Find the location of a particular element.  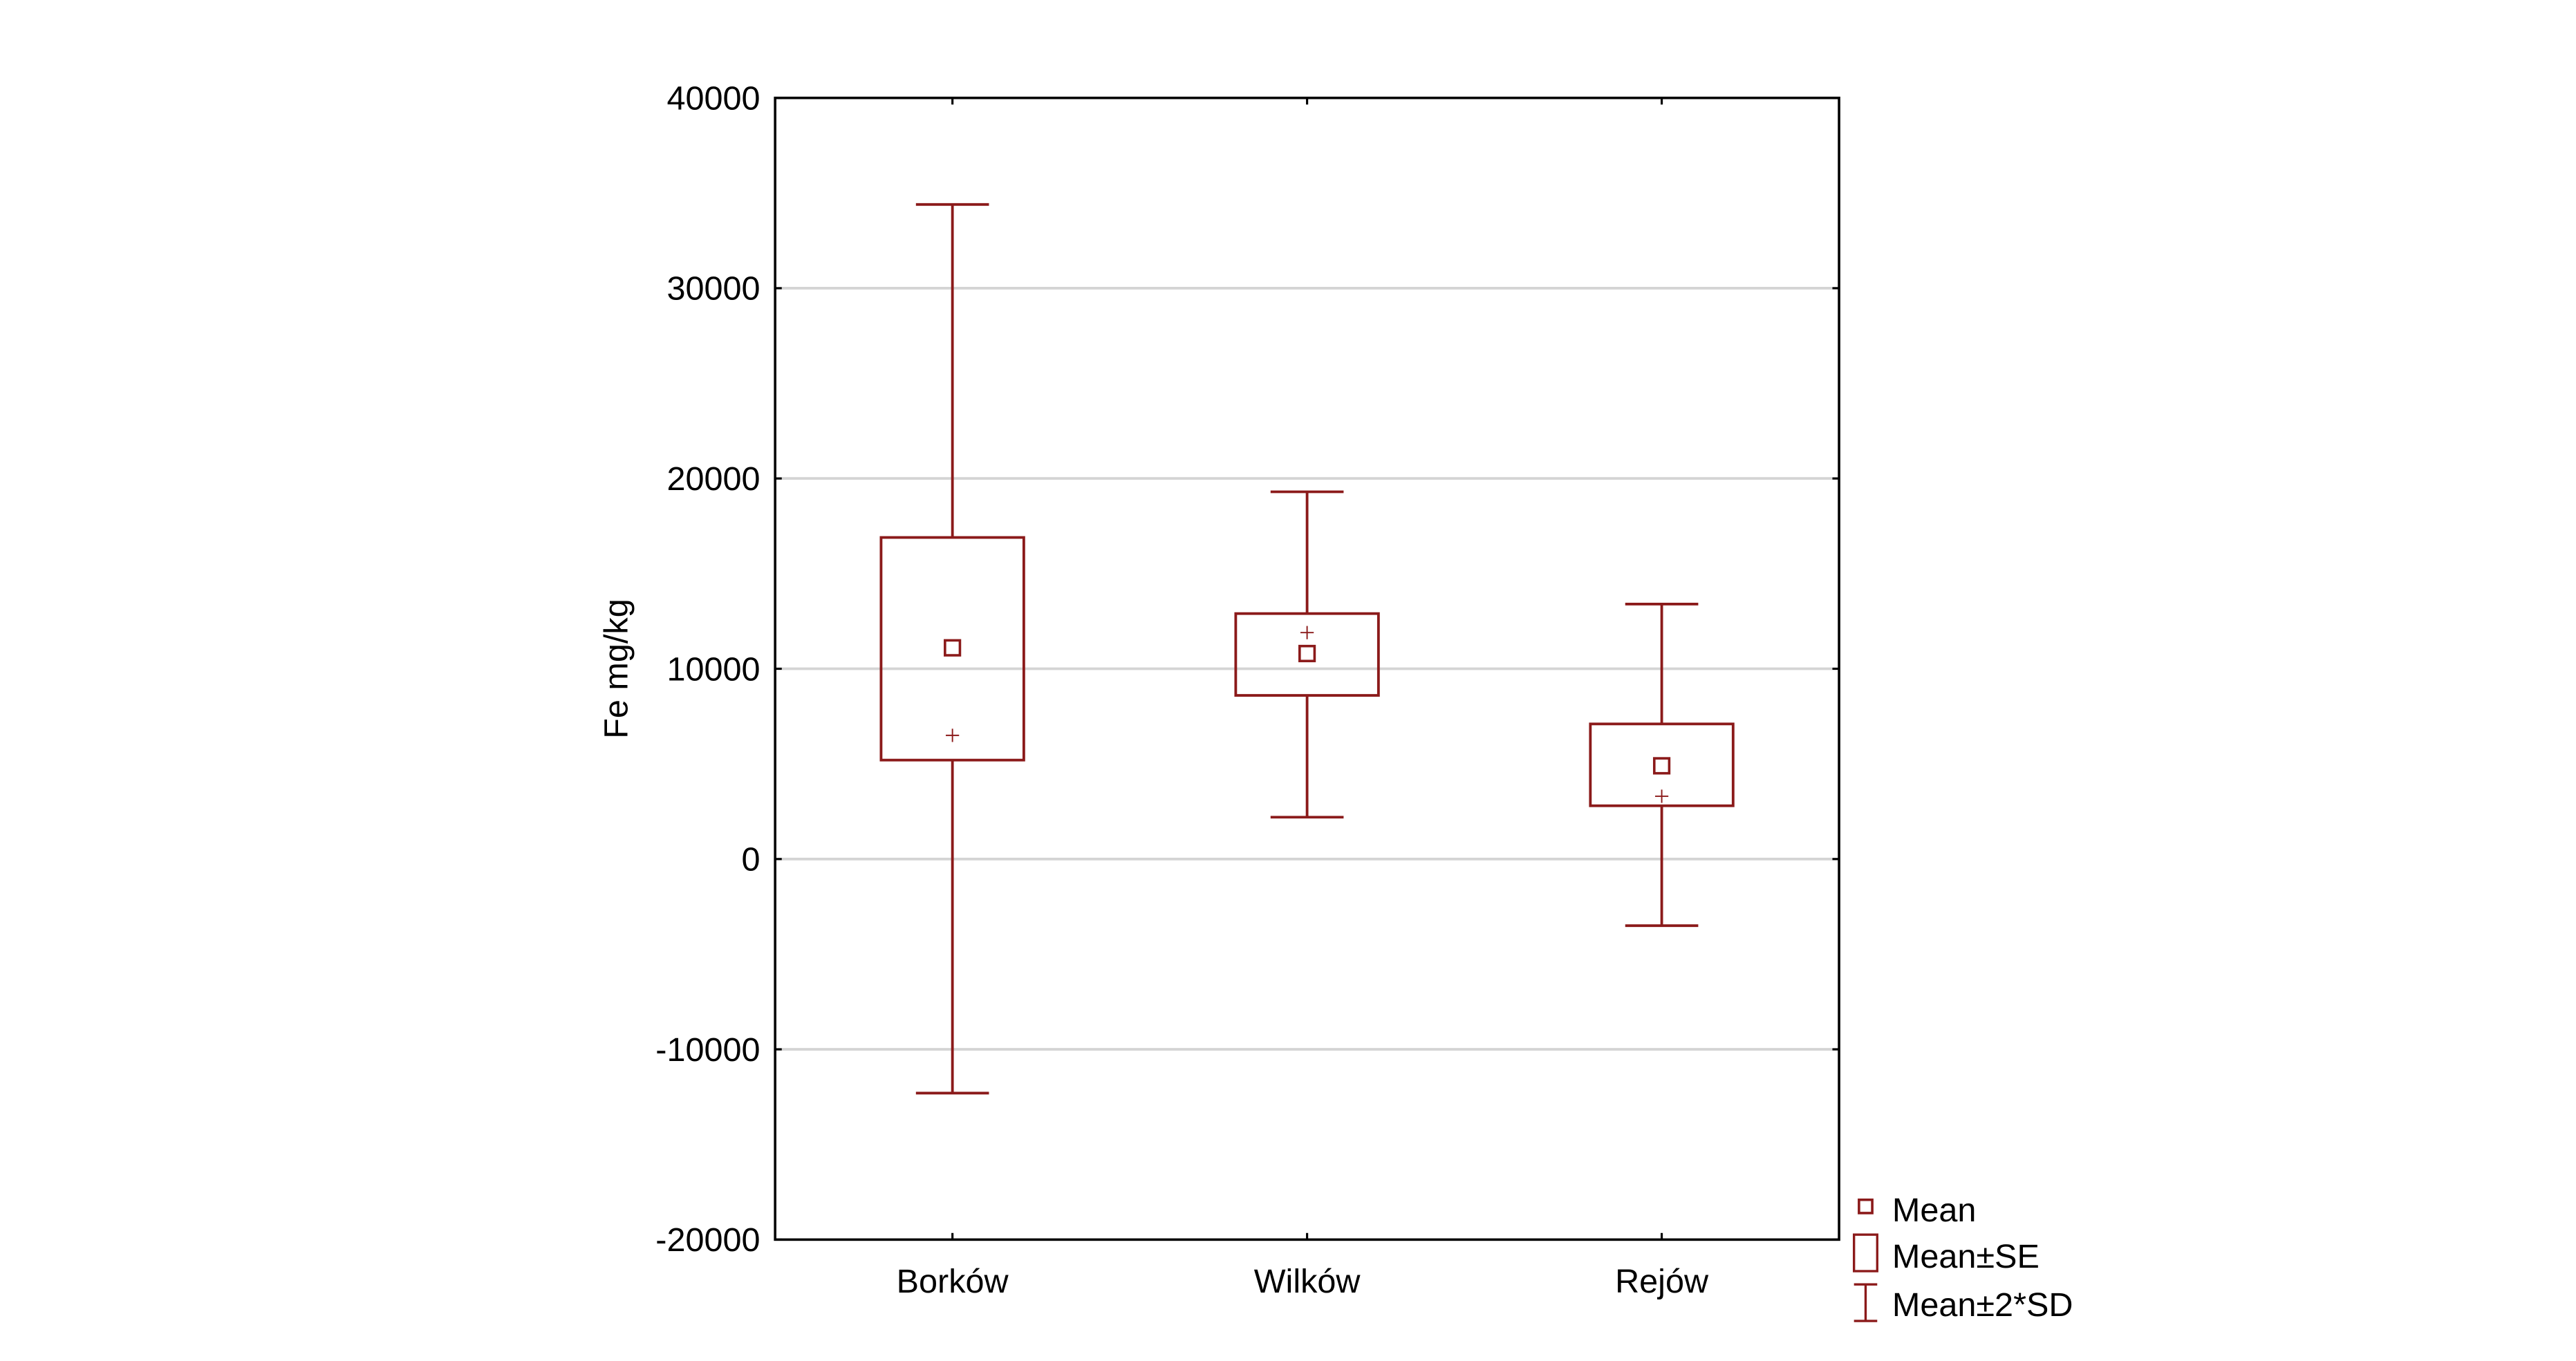

y-tick-label: 10000 is located at coordinates (713, 669).